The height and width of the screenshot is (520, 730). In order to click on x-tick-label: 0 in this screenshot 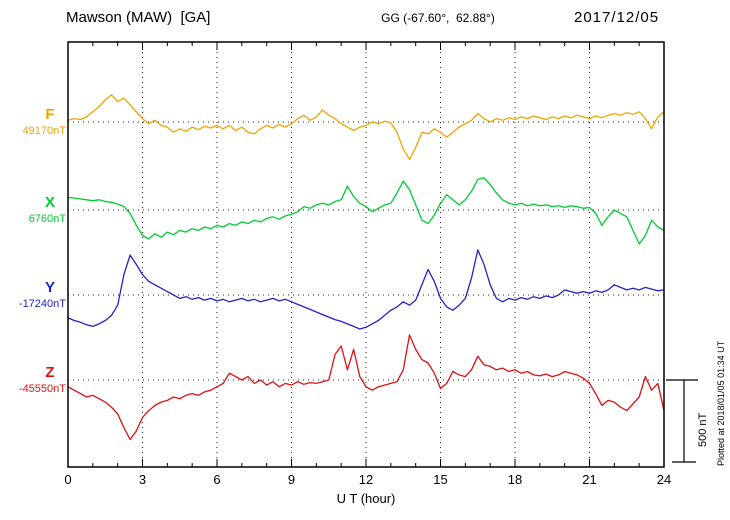, I will do `click(67, 479)`.